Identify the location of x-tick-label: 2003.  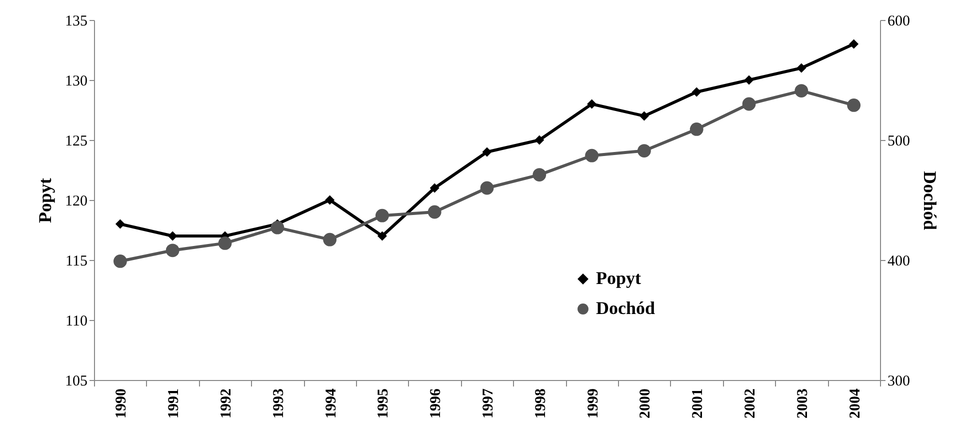
(802, 403).